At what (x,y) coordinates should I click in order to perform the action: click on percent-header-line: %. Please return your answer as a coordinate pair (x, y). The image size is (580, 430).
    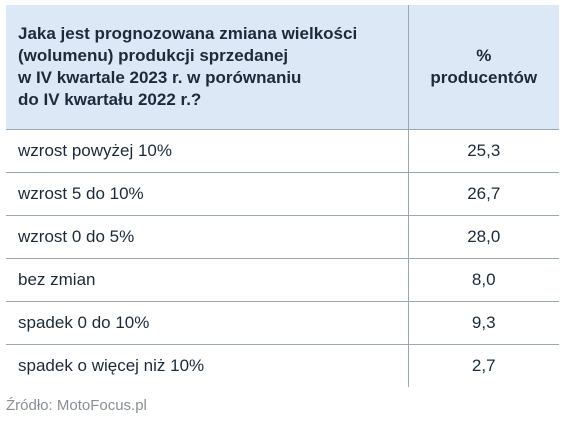
    Looking at the image, I should click on (484, 55).